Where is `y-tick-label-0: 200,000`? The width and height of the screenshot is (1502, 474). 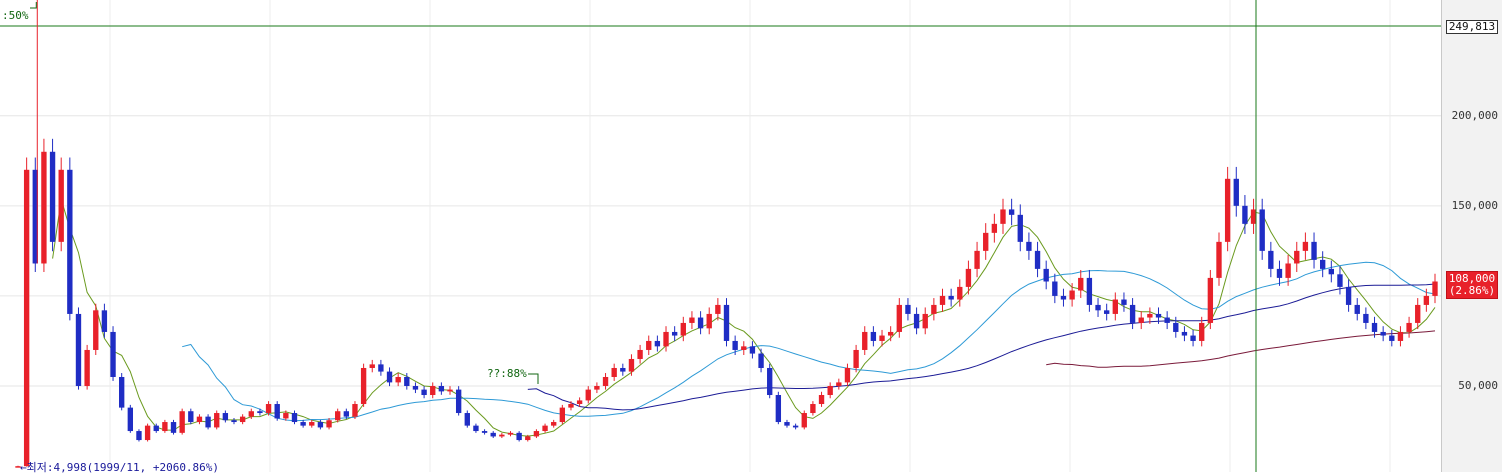 y-tick-label-0: 200,000 is located at coordinates (1474, 115).